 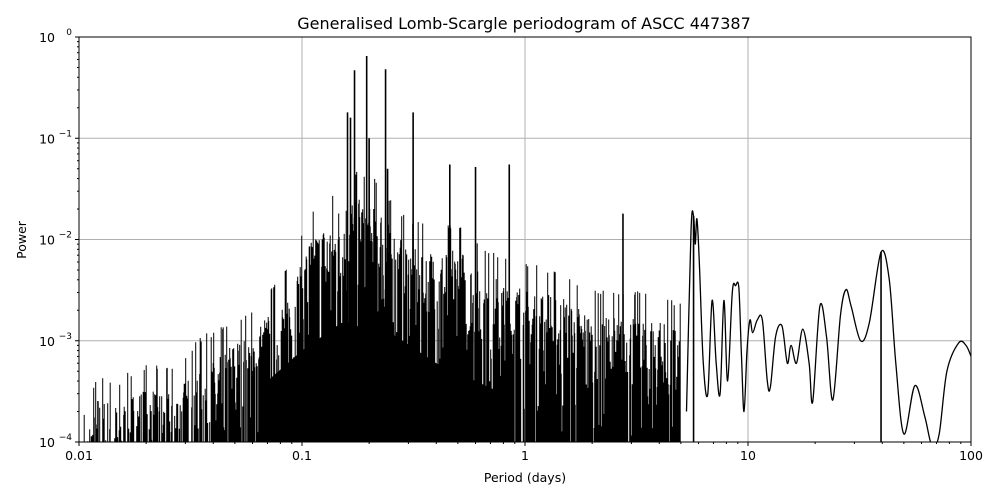 I want to click on y-tick-exponent: 0, so click(x=69, y=33).